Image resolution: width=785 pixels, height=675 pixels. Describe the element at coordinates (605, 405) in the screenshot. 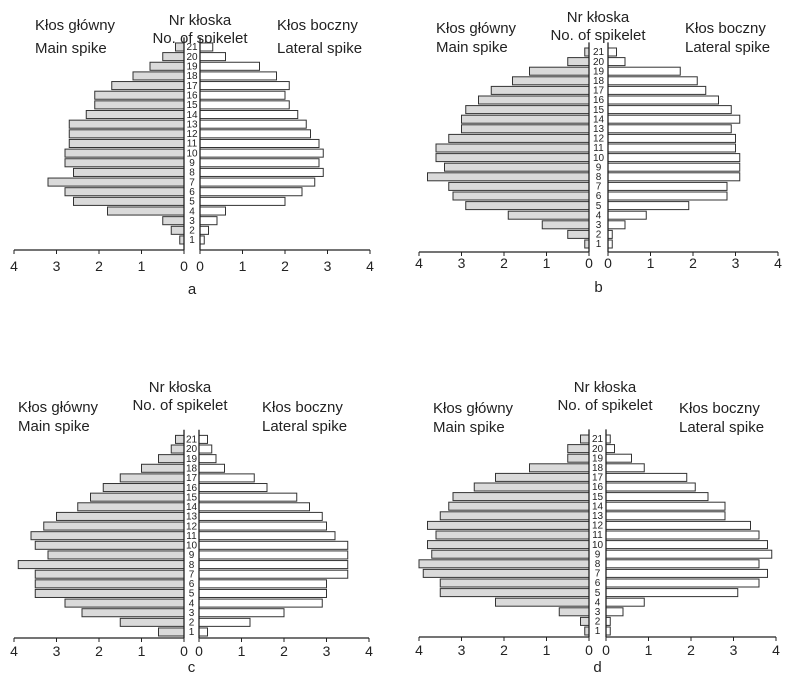

I see `spikelet-number-label-en: No. of spikelet` at that location.